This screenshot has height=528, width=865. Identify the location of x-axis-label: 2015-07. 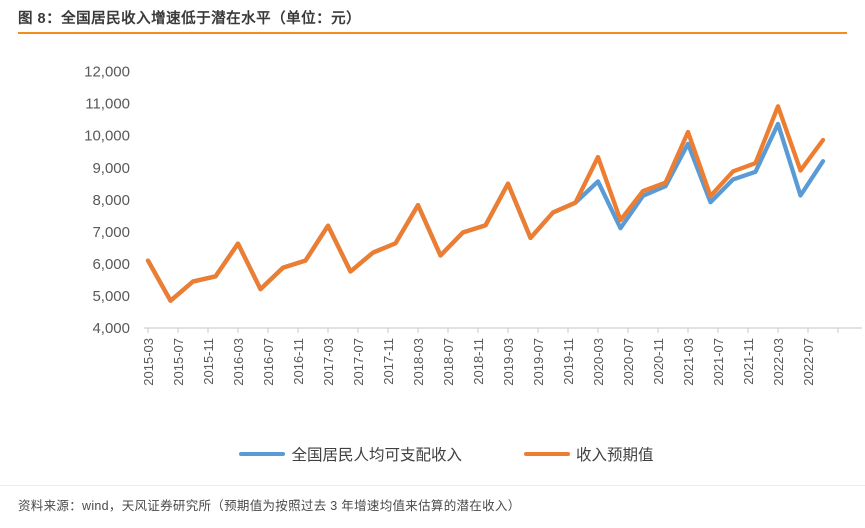
(178, 362).